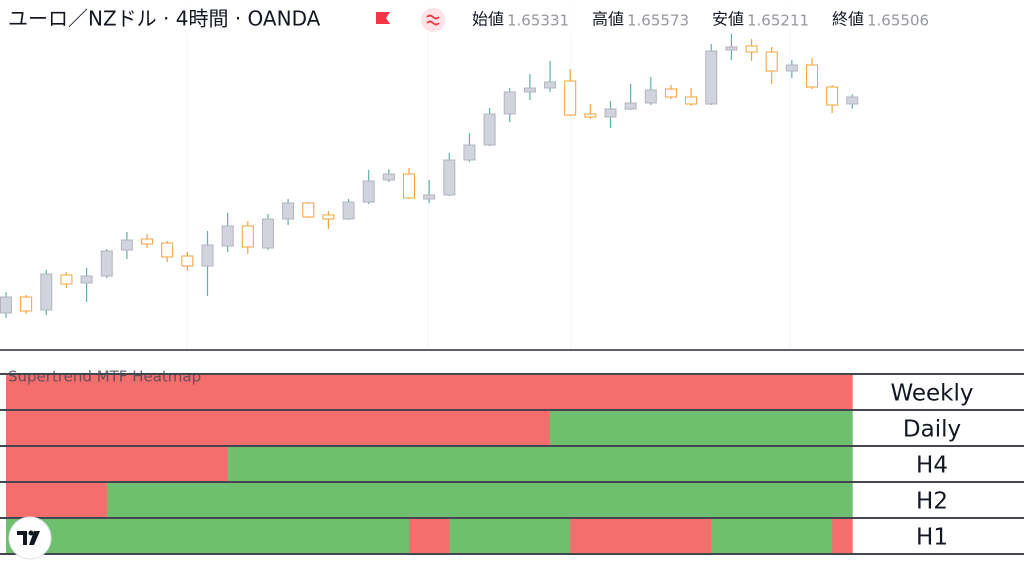 The width and height of the screenshot is (1024, 564). I want to click on chart-title: ユーロ／NZドル · 4時間 · OANDA, so click(164, 19).